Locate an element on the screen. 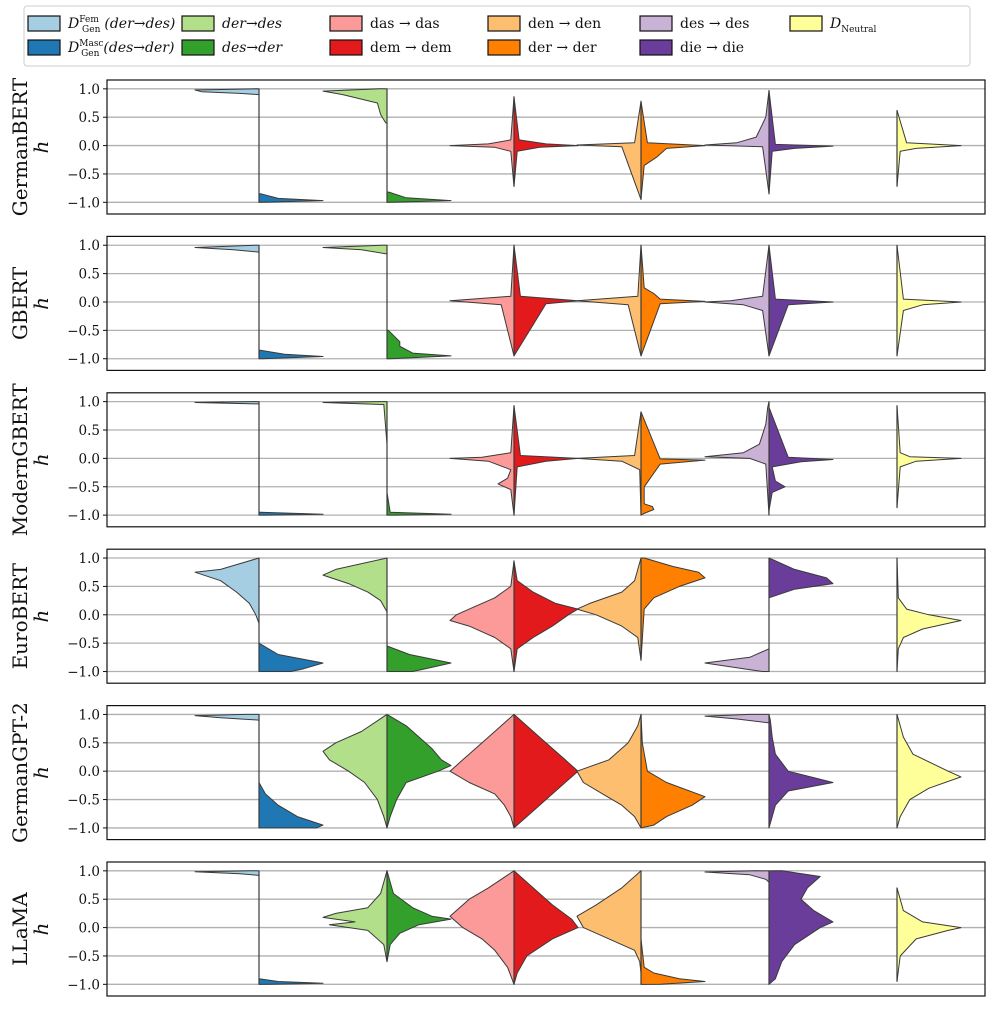 The width and height of the screenshot is (996, 1014). legend-swatch-das_das is located at coordinates (346, 23).